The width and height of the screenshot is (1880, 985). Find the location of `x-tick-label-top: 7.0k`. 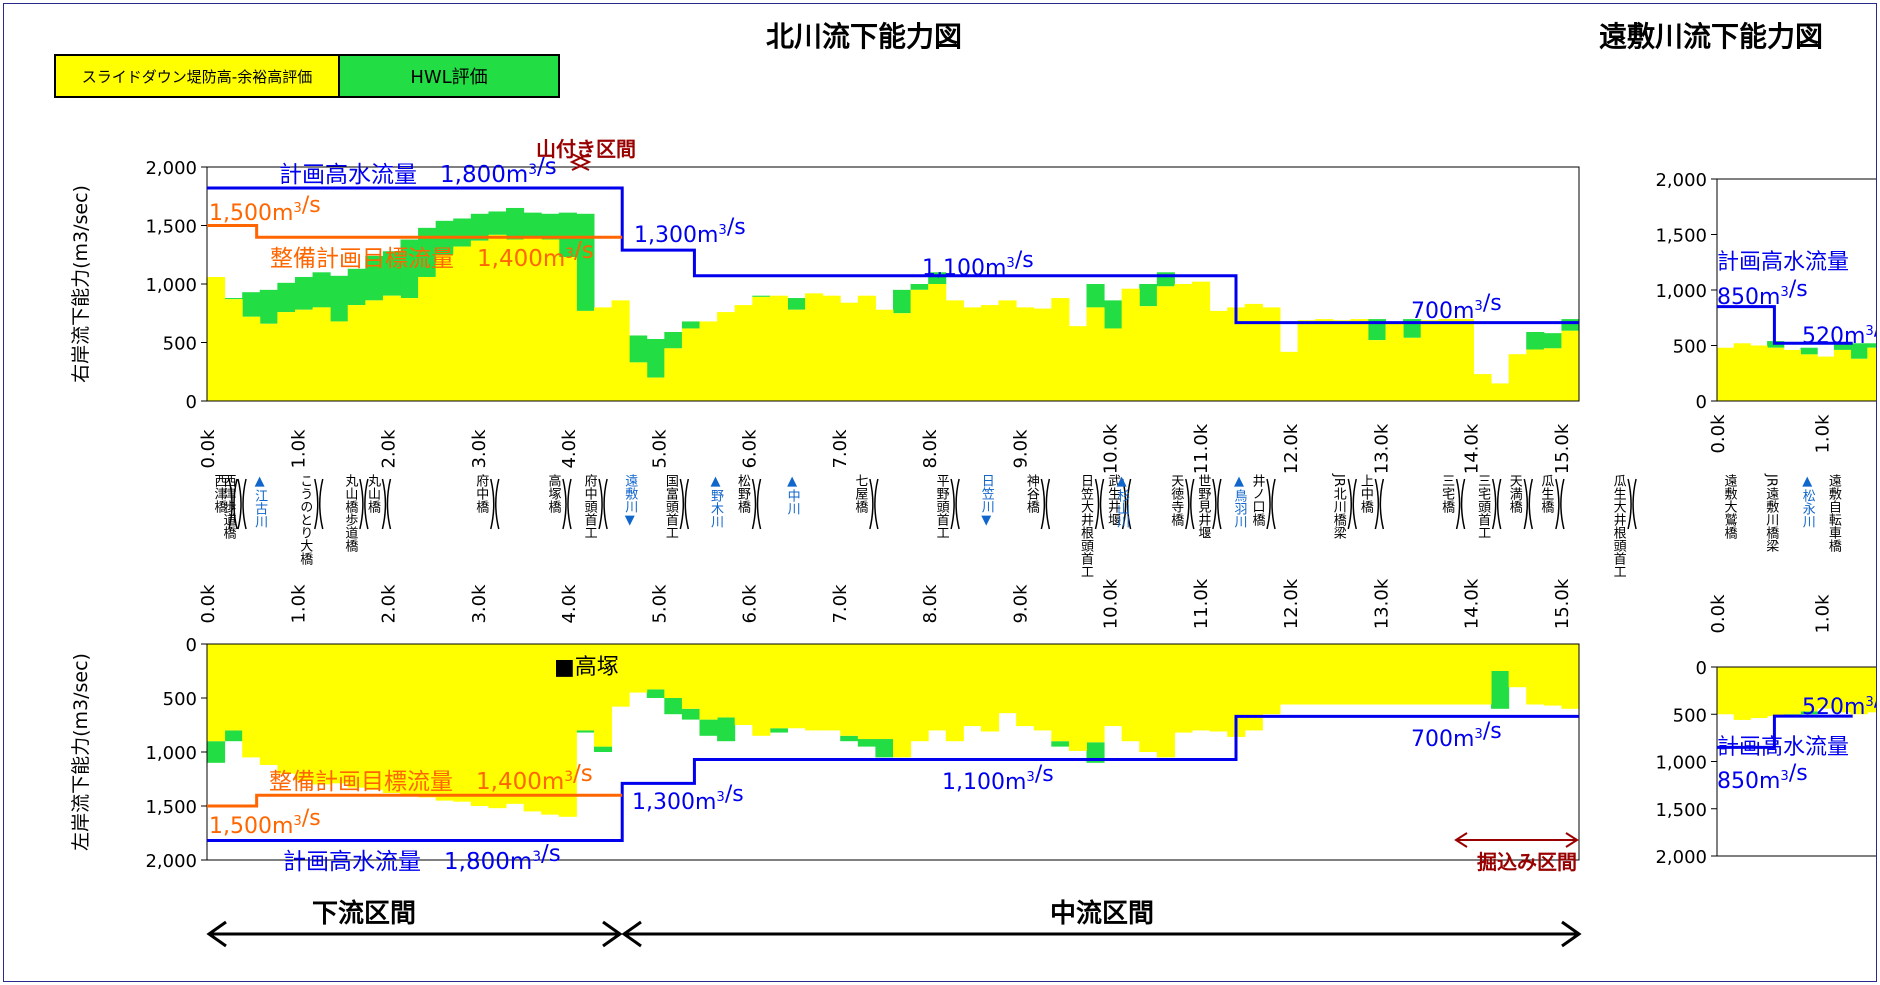

x-tick-label-top: 7.0k is located at coordinates (840, 449).